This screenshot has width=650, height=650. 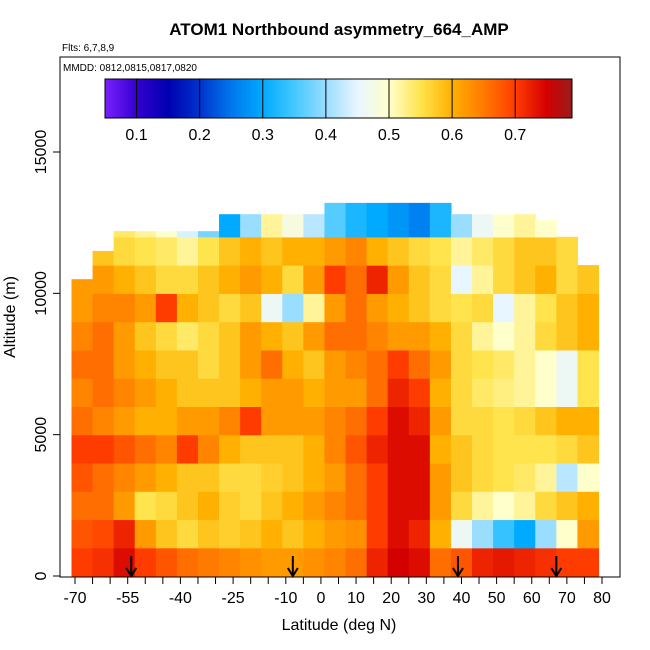 I want to click on colorbar-tick-label: 0.5, so click(x=389, y=135).